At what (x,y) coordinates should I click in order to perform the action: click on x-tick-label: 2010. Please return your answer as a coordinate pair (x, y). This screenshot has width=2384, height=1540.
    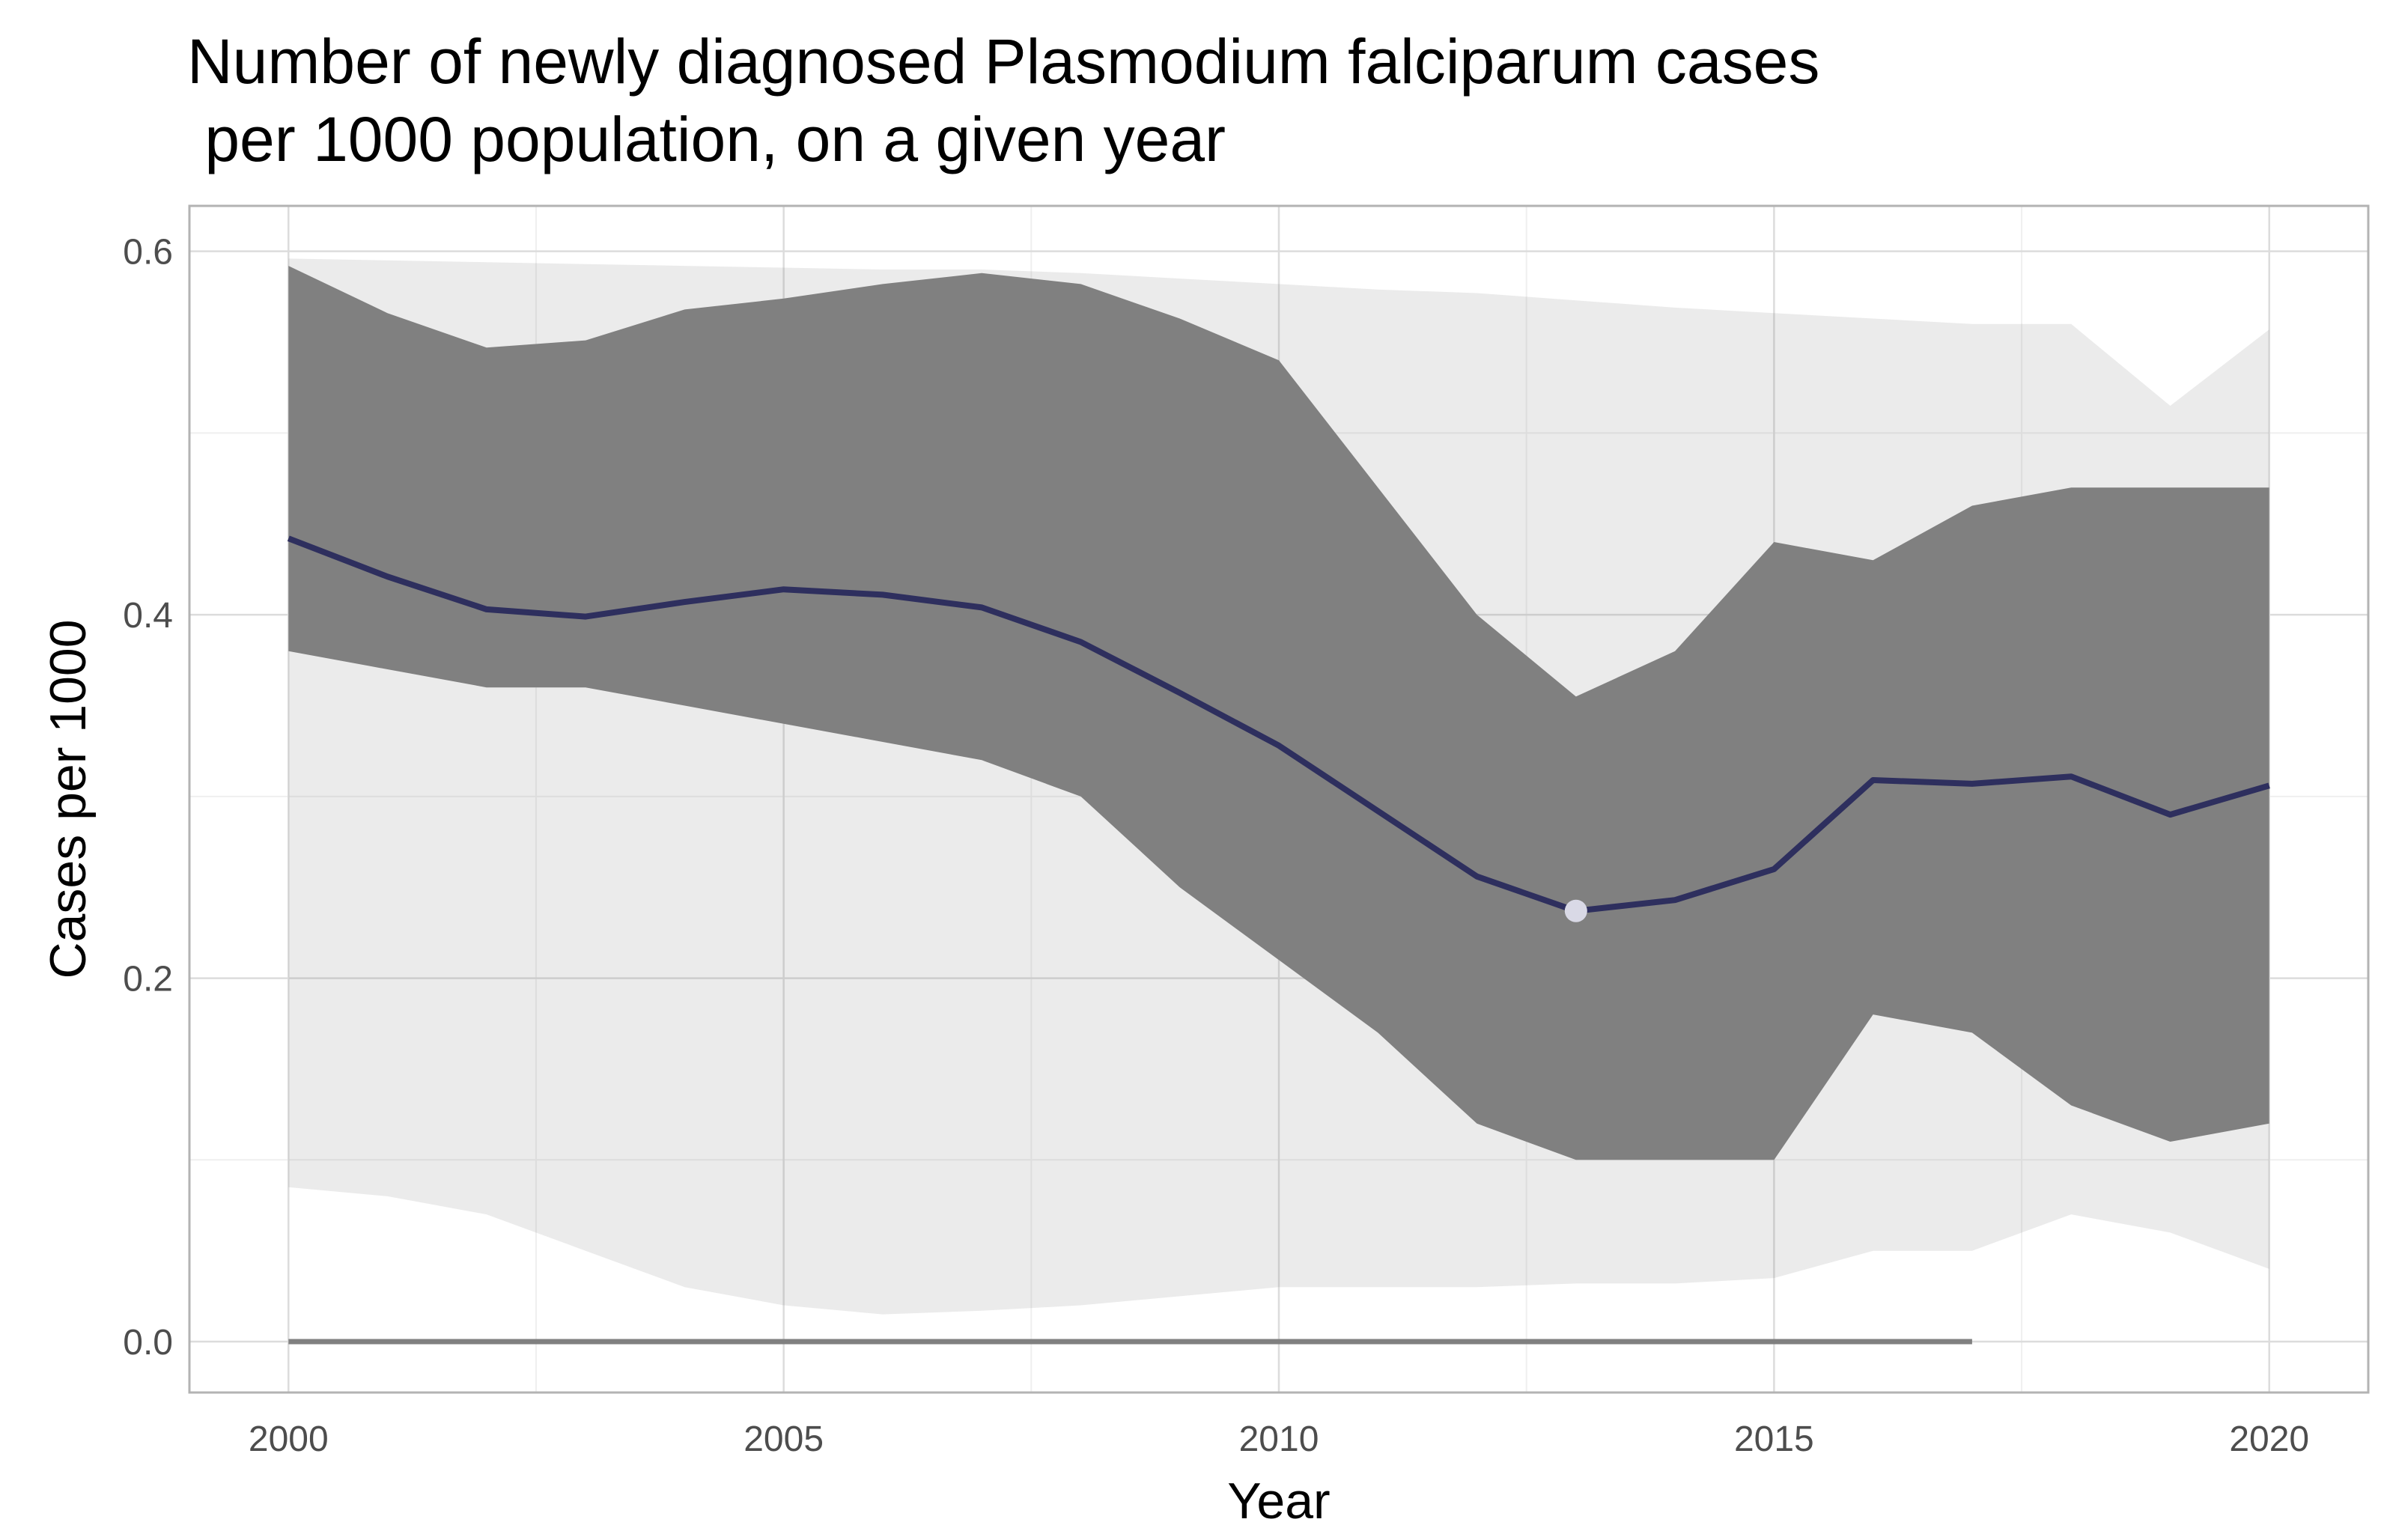
    Looking at the image, I should click on (1279, 1439).